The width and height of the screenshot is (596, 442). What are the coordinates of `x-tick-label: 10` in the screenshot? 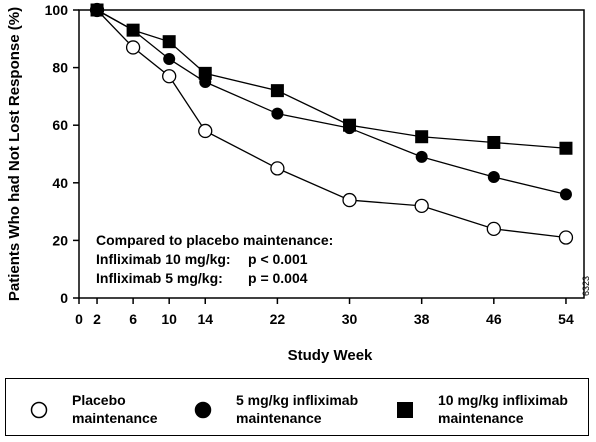 It's located at (169, 319).